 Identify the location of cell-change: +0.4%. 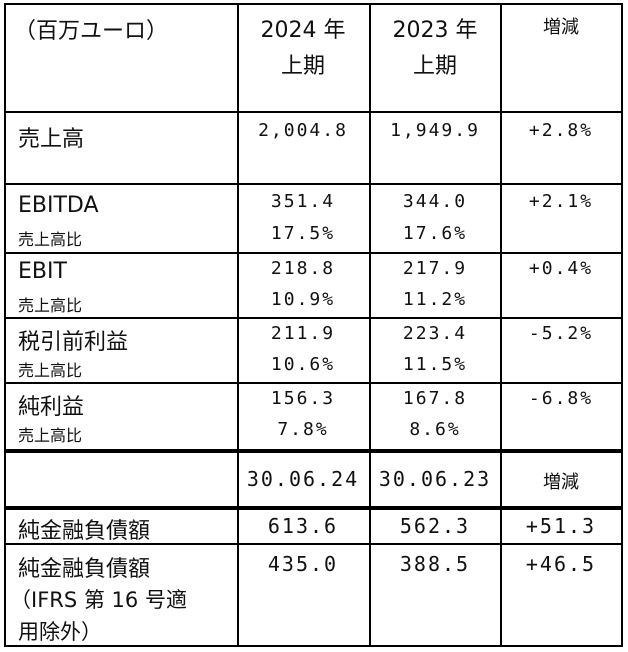
(561, 268).